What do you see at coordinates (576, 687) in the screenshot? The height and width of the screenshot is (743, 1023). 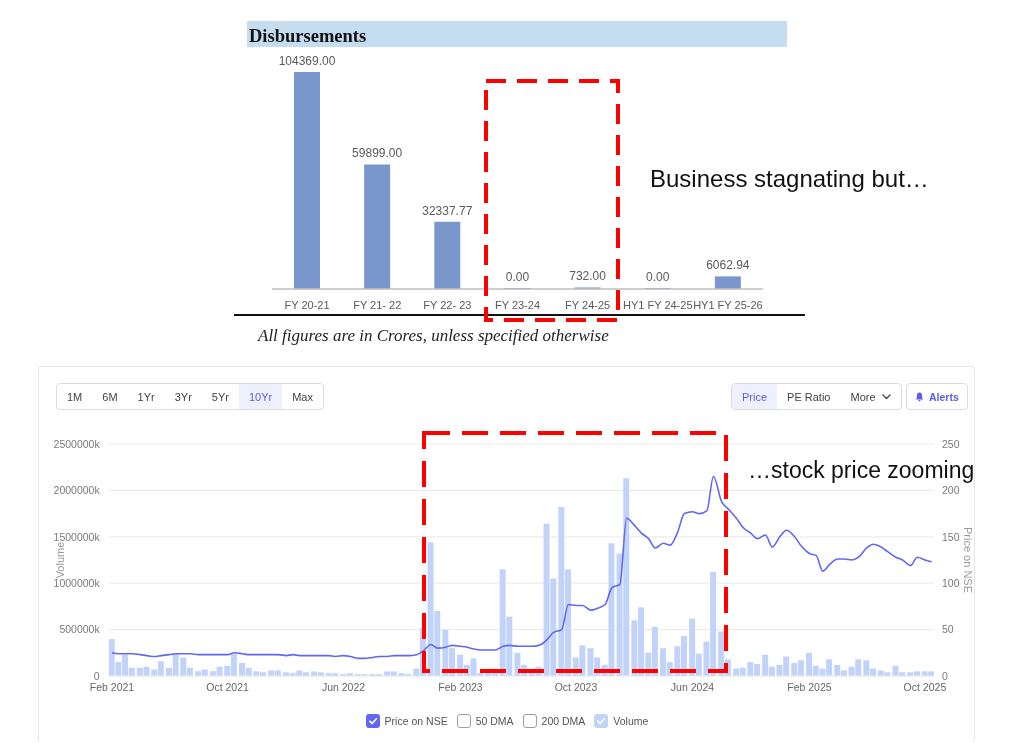 I see `x-tick-label: Oct 2023` at bounding box center [576, 687].